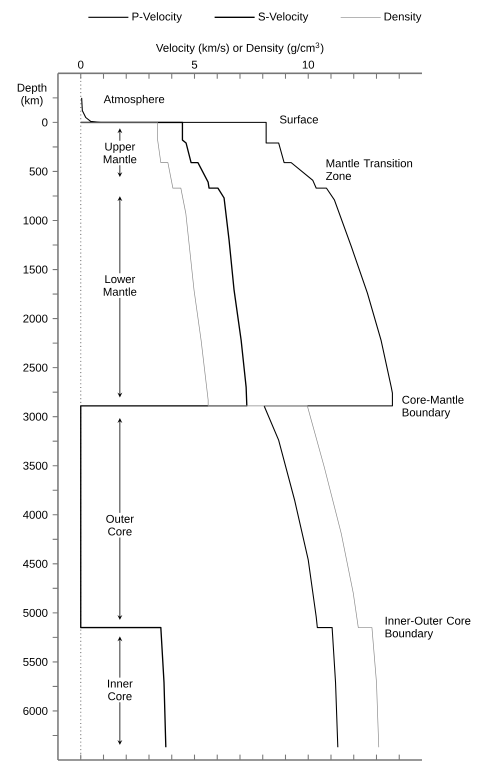  I want to click on annotation: Mantle Transition Zone, so click(369, 169).